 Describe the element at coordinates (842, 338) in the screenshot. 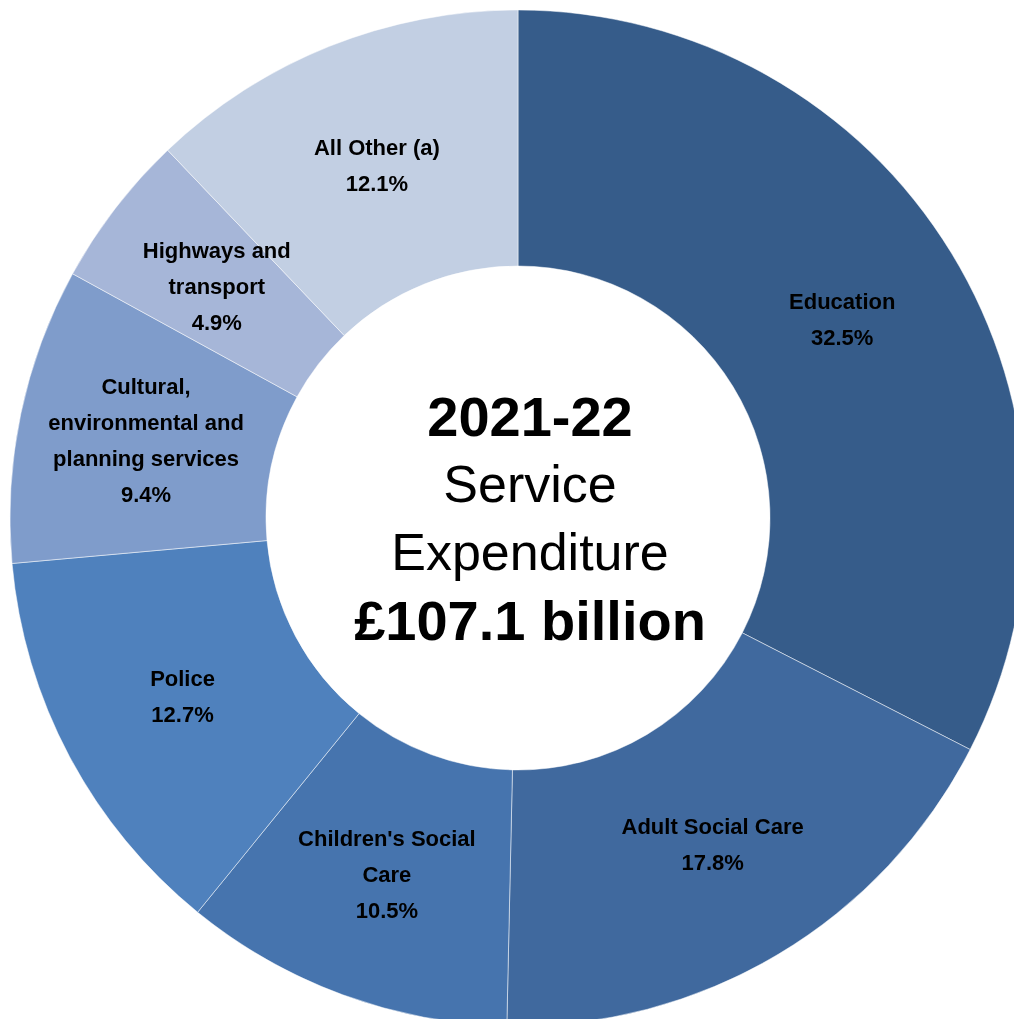

I see `data-label: 32.5%` at that location.